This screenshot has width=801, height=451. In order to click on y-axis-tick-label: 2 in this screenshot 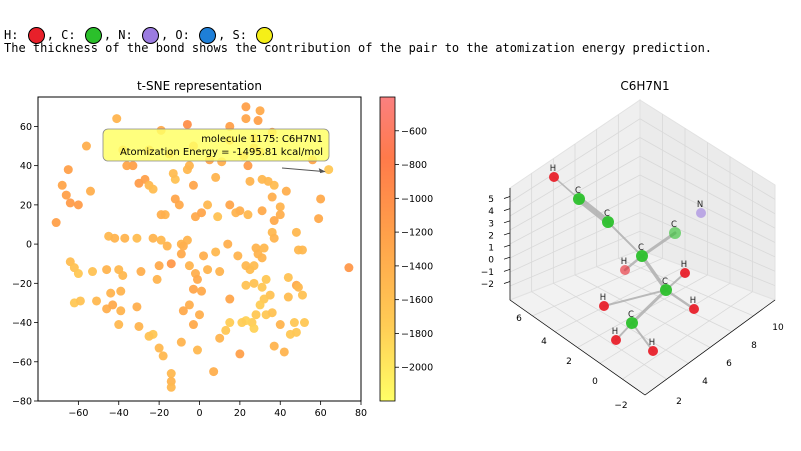, I will do `click(569, 362)`.